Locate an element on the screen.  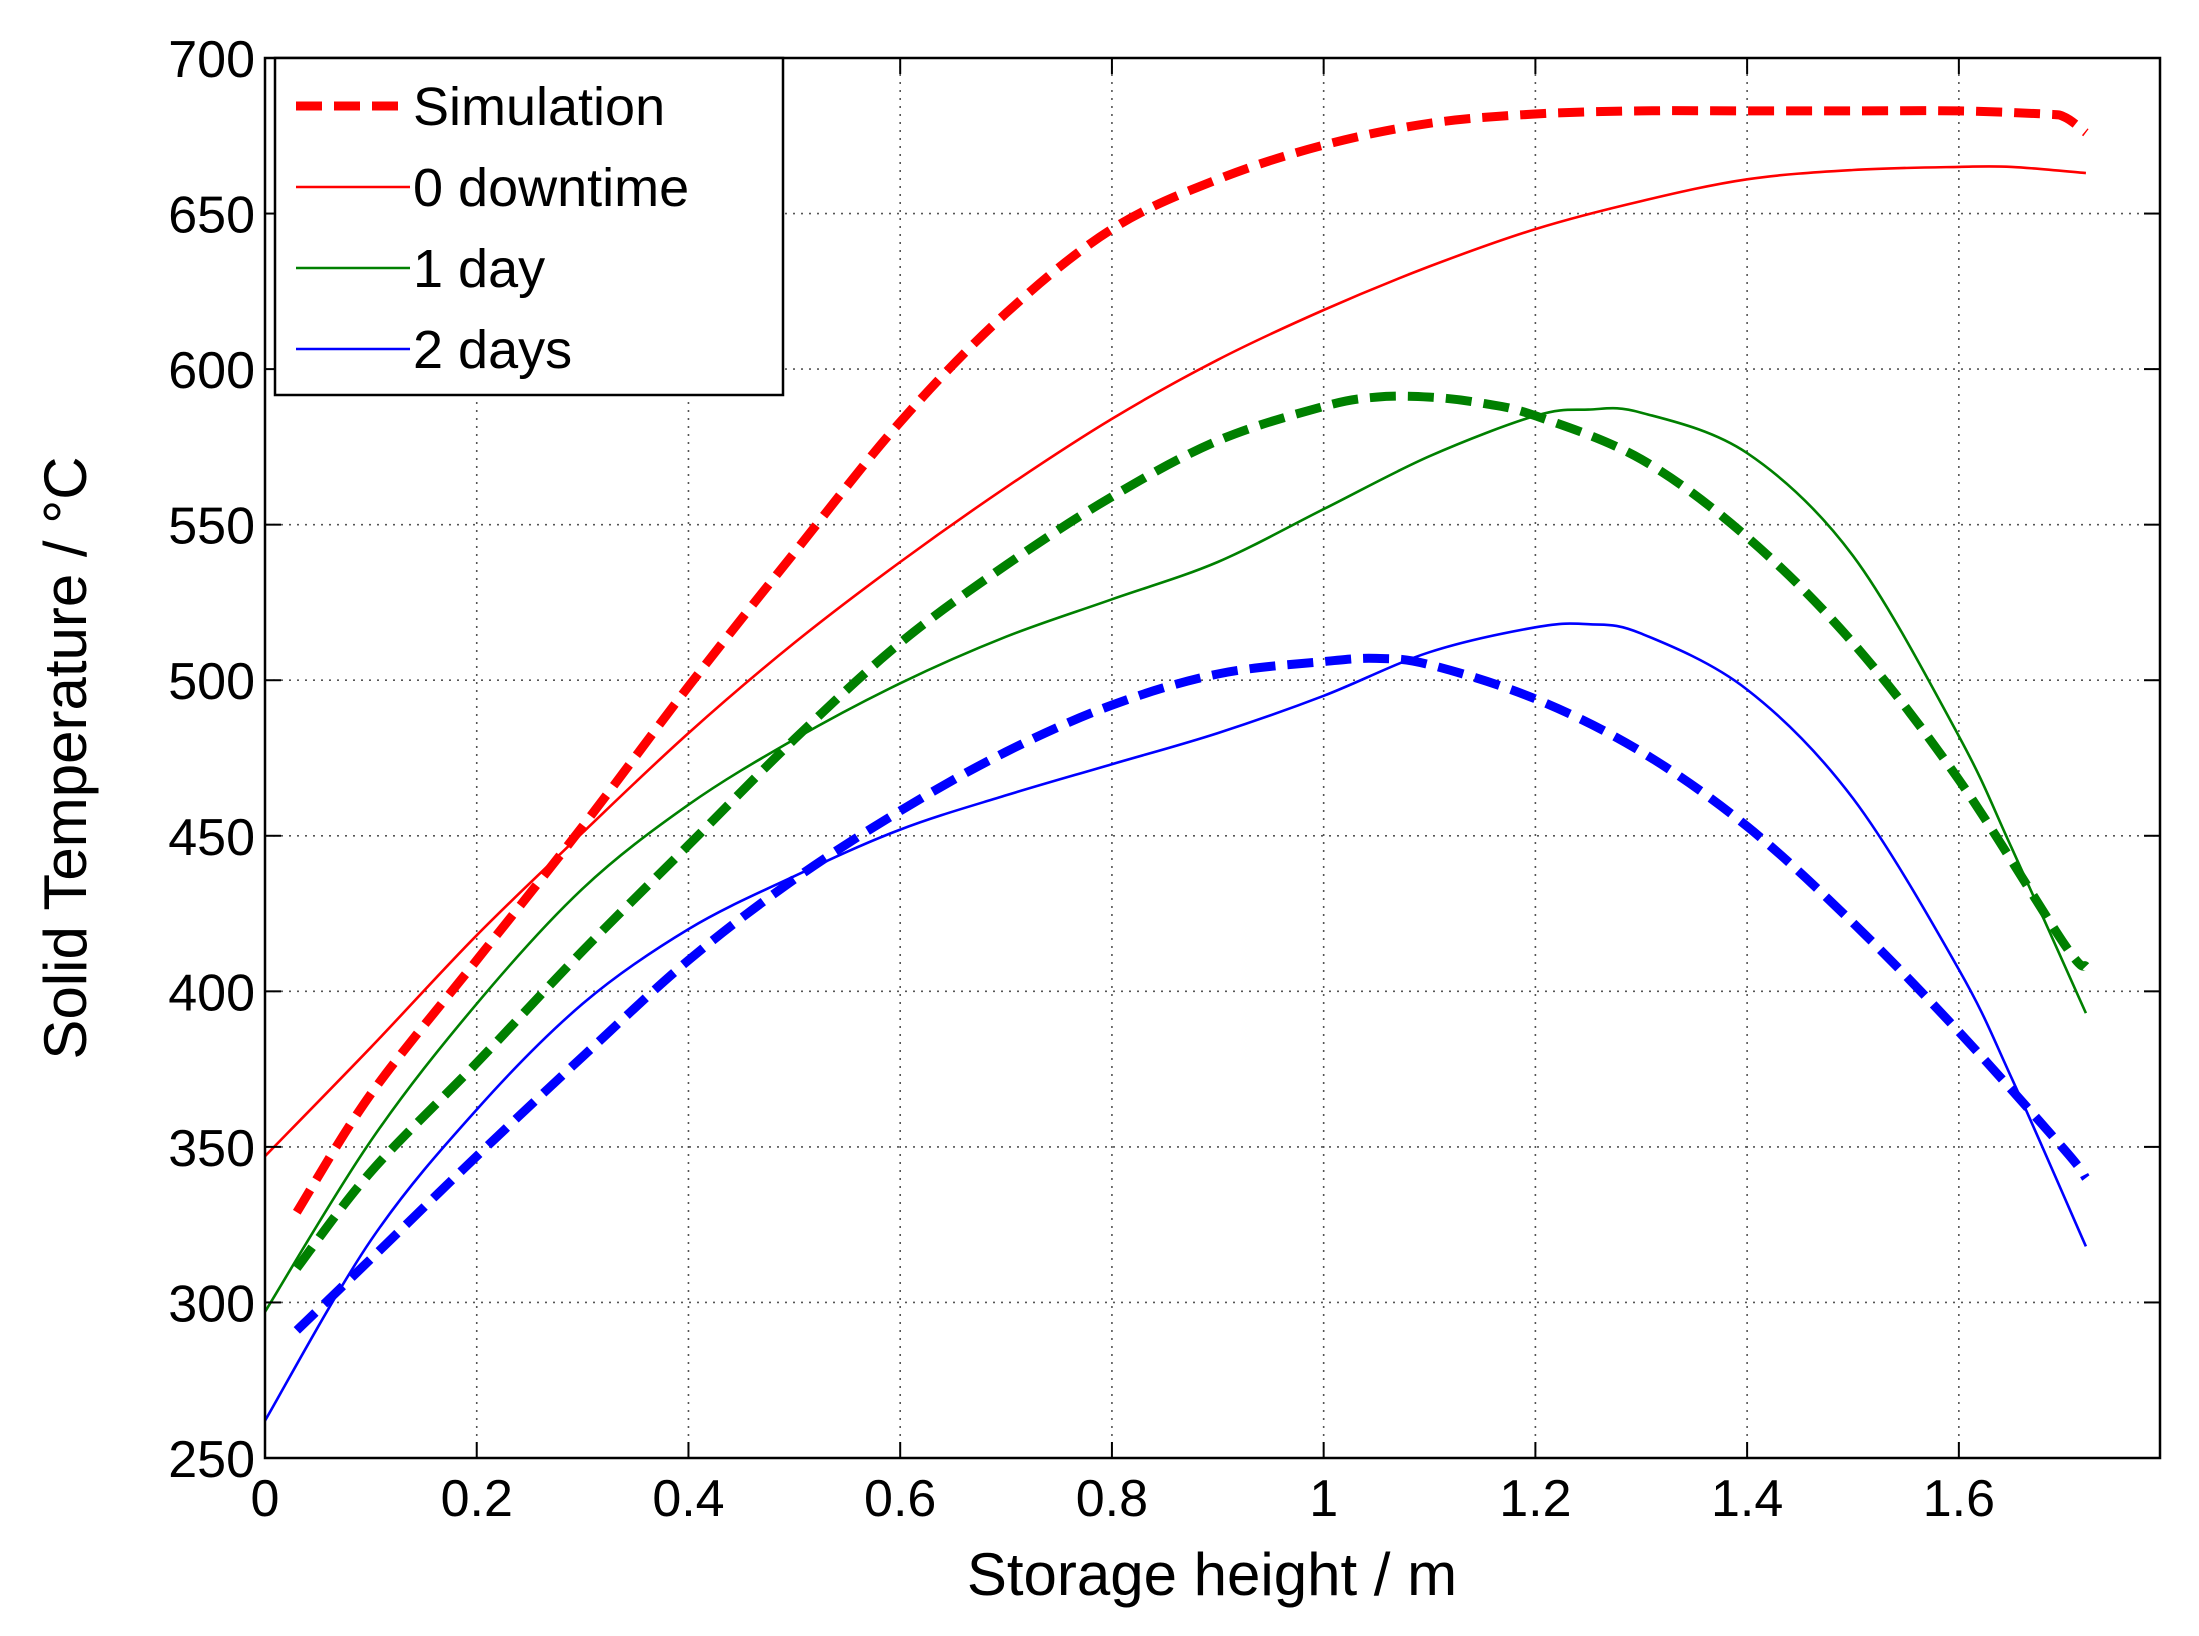
x-tick-label: 1 is located at coordinates (1323, 1499).